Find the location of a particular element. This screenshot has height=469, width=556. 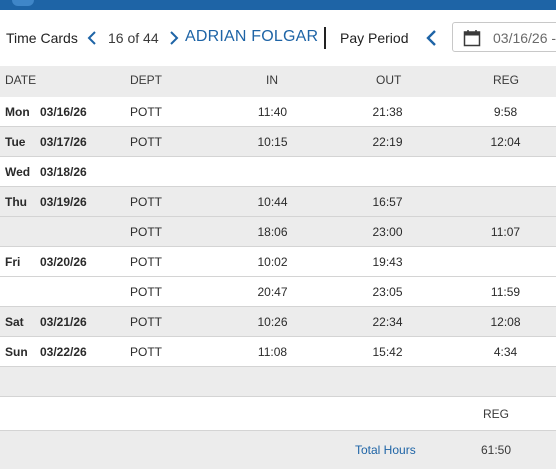

table-row: Sat 03/21/26 POTT 10:26 22:34 12:08 is located at coordinates (278, 322).